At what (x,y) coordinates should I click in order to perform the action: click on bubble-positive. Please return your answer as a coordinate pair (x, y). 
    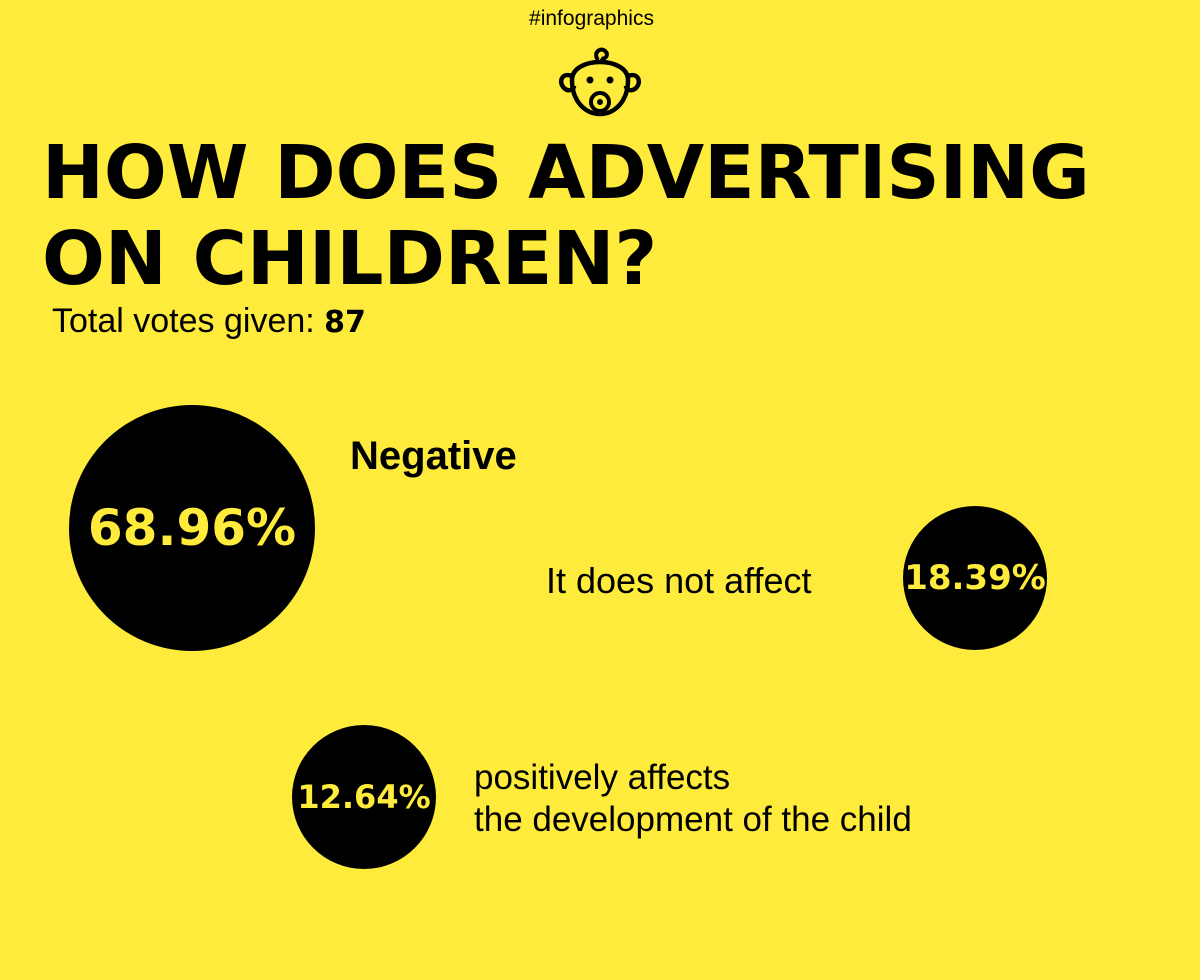
    Looking at the image, I should click on (364, 797).